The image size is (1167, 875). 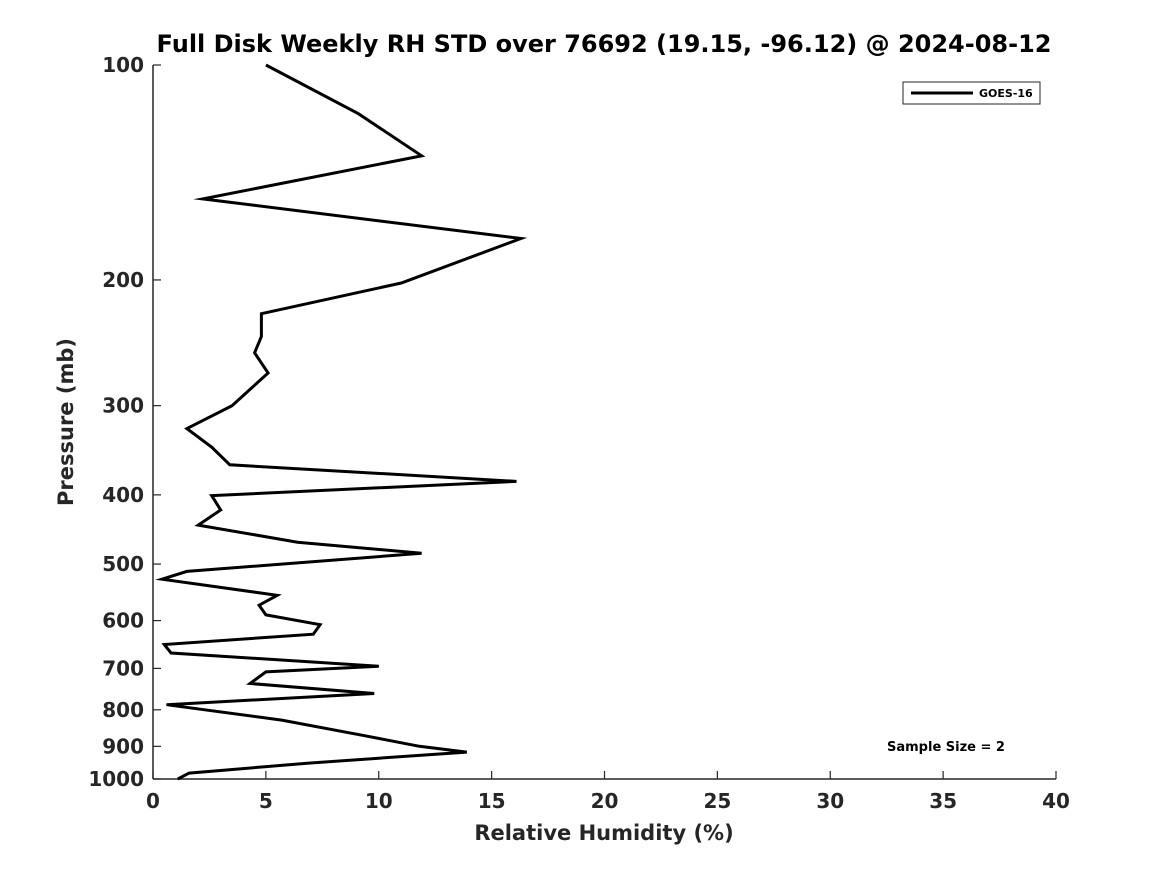 What do you see at coordinates (123, 280) in the screenshot?
I see `y-tick-label: 200` at bounding box center [123, 280].